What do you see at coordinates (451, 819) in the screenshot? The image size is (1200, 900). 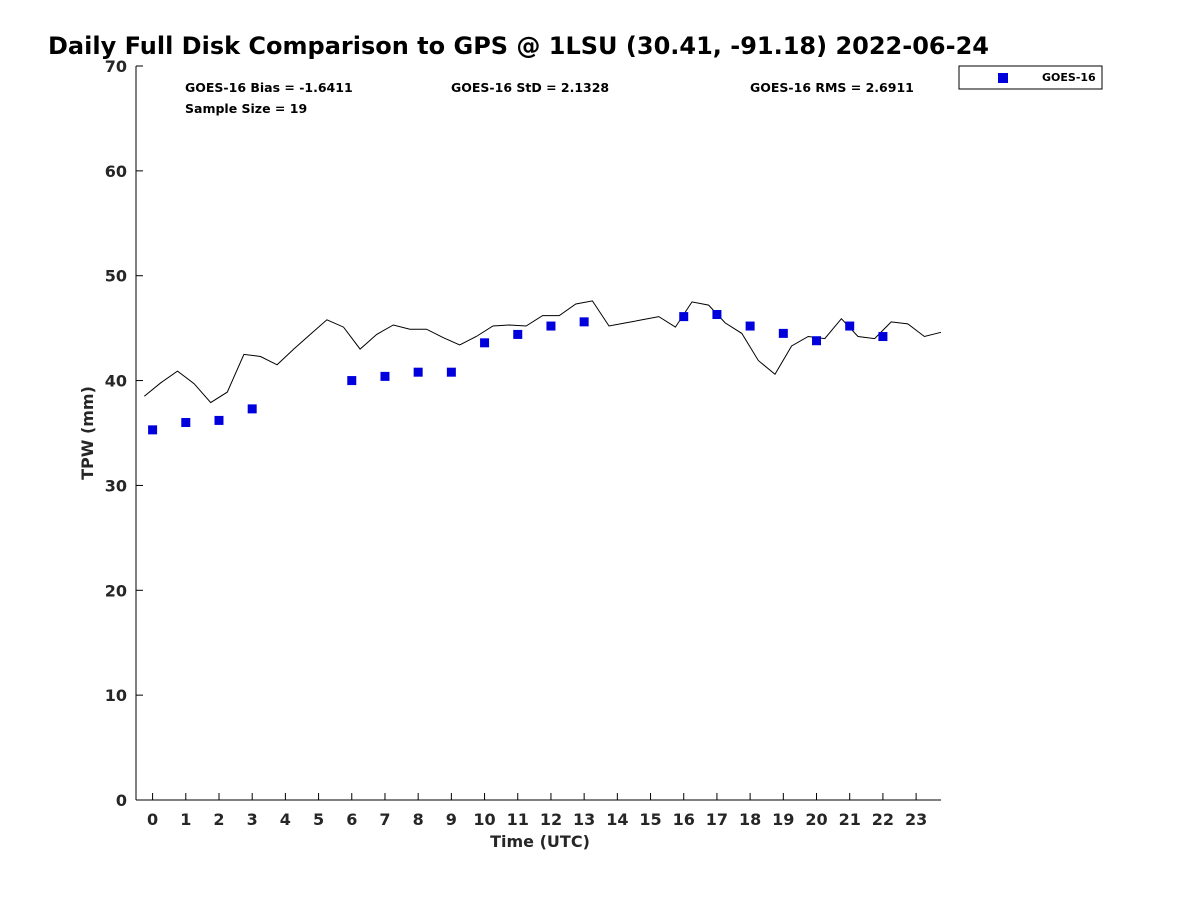 I see `x-tick-label: 9` at bounding box center [451, 819].